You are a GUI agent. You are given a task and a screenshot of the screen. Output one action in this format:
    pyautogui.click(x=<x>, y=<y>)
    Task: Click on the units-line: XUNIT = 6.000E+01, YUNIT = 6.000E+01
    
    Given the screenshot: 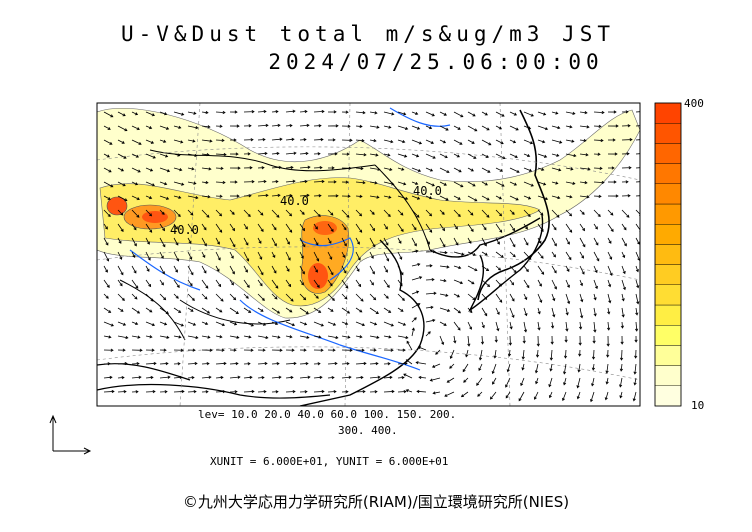 What is the action you would take?
    pyautogui.click(x=329, y=461)
    